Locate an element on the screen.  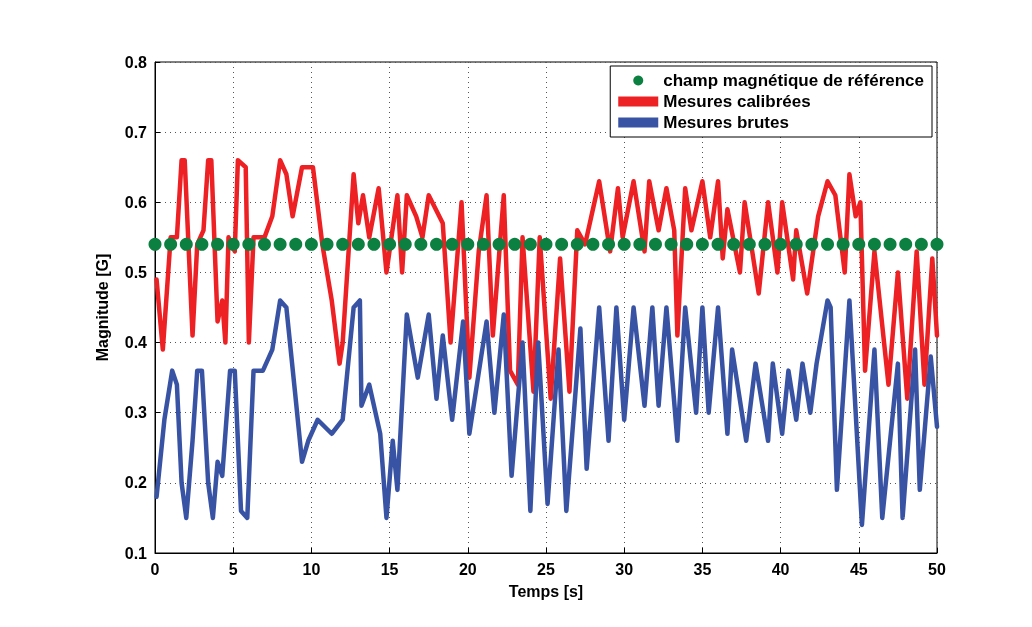
y-axis-title: Magnitude [G] is located at coordinates (102, 307).